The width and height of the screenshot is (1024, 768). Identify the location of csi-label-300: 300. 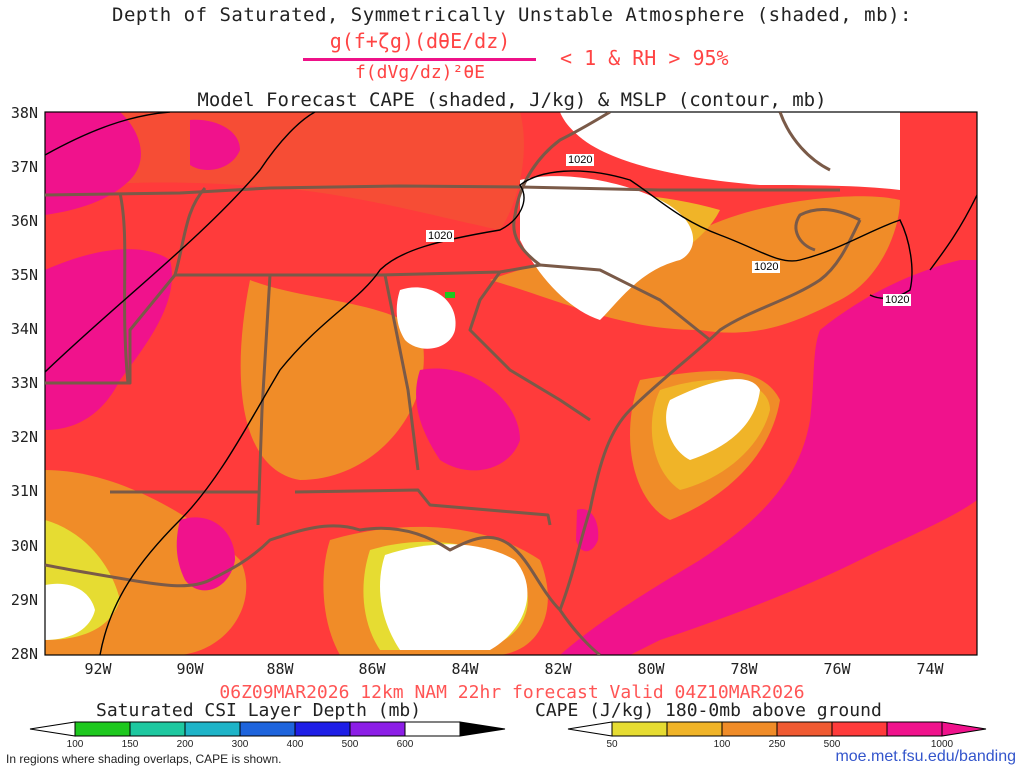
(240, 744).